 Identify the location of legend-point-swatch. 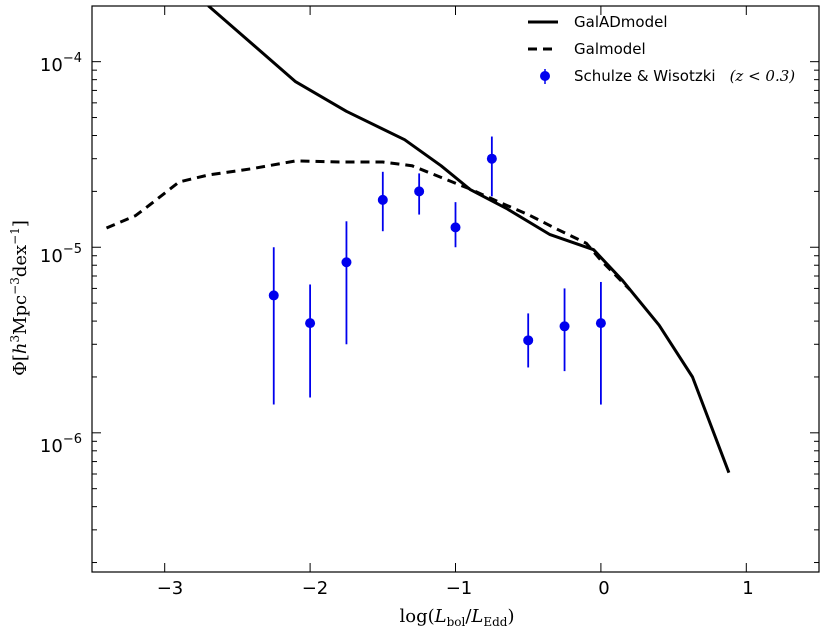
(545, 76).